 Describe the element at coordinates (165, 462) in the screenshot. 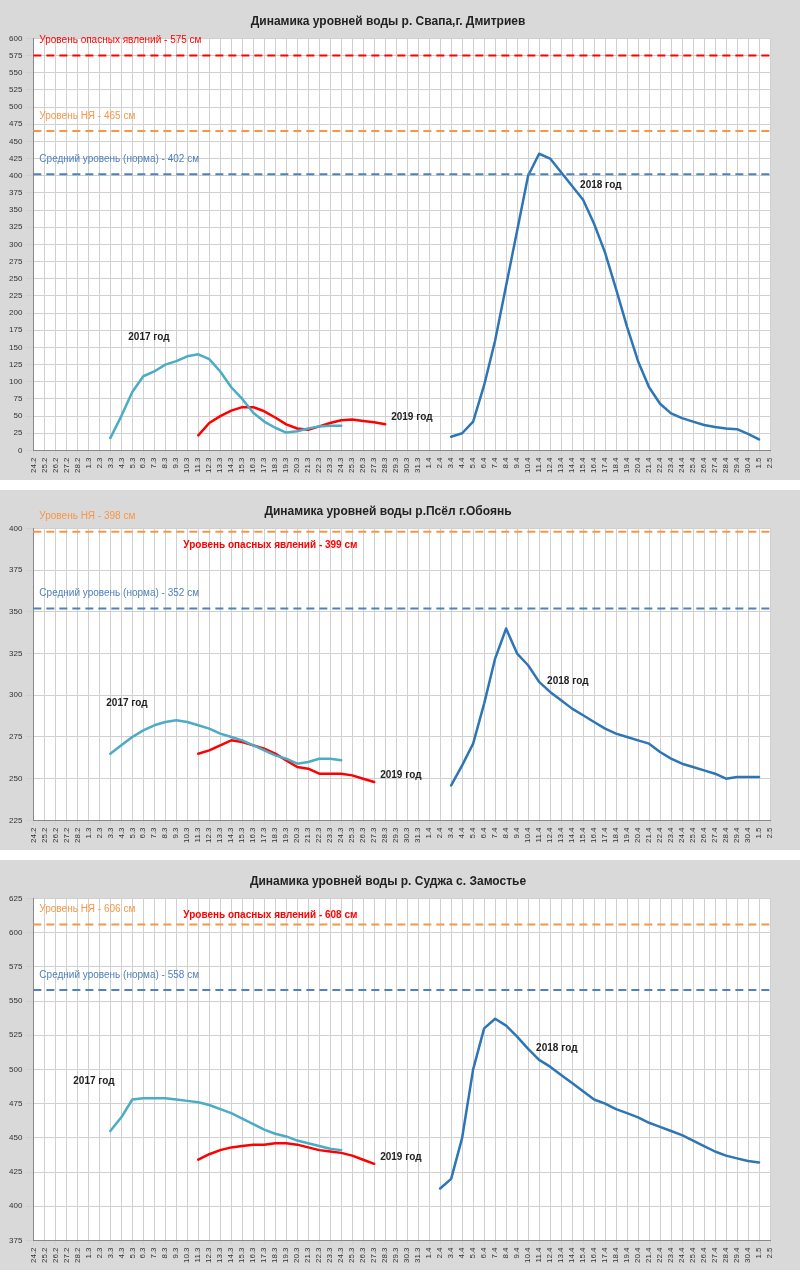

I see `x-tick-label: 8.3` at that location.